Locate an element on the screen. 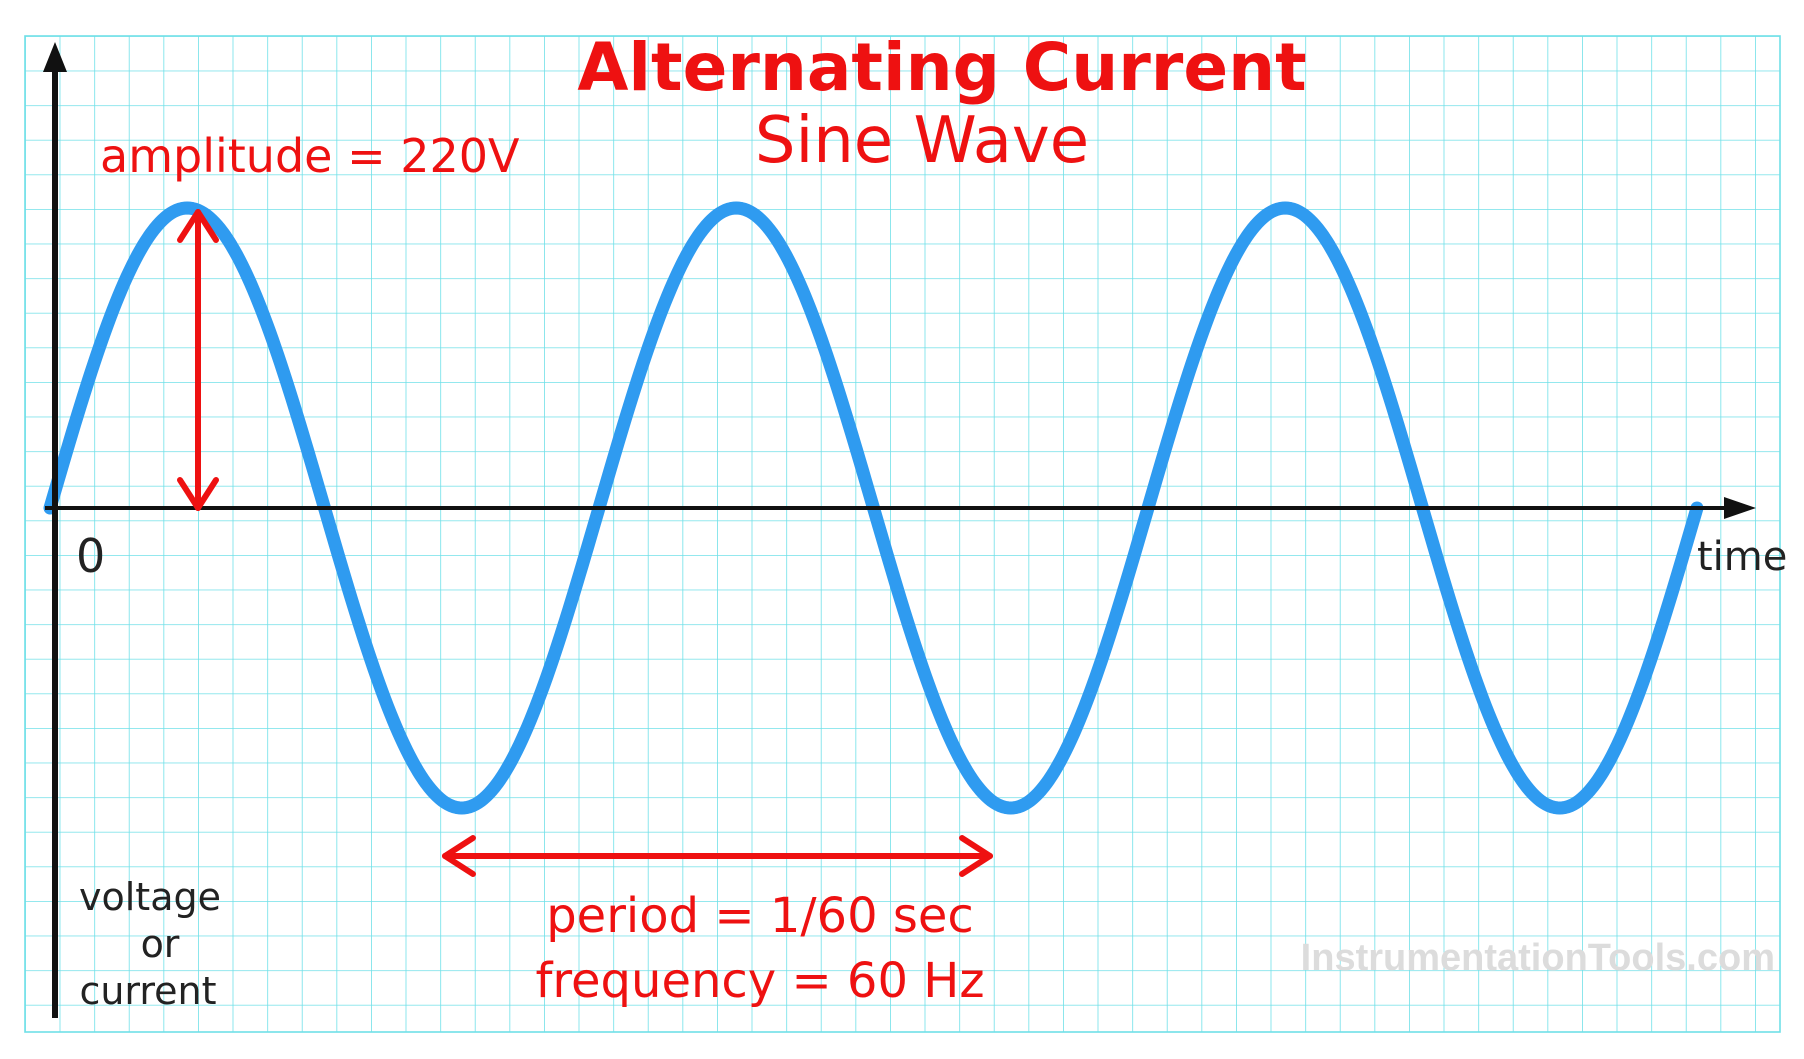 This screenshot has height=1059, width=1804. x-axis-arrowhead is located at coordinates (1740, 508).